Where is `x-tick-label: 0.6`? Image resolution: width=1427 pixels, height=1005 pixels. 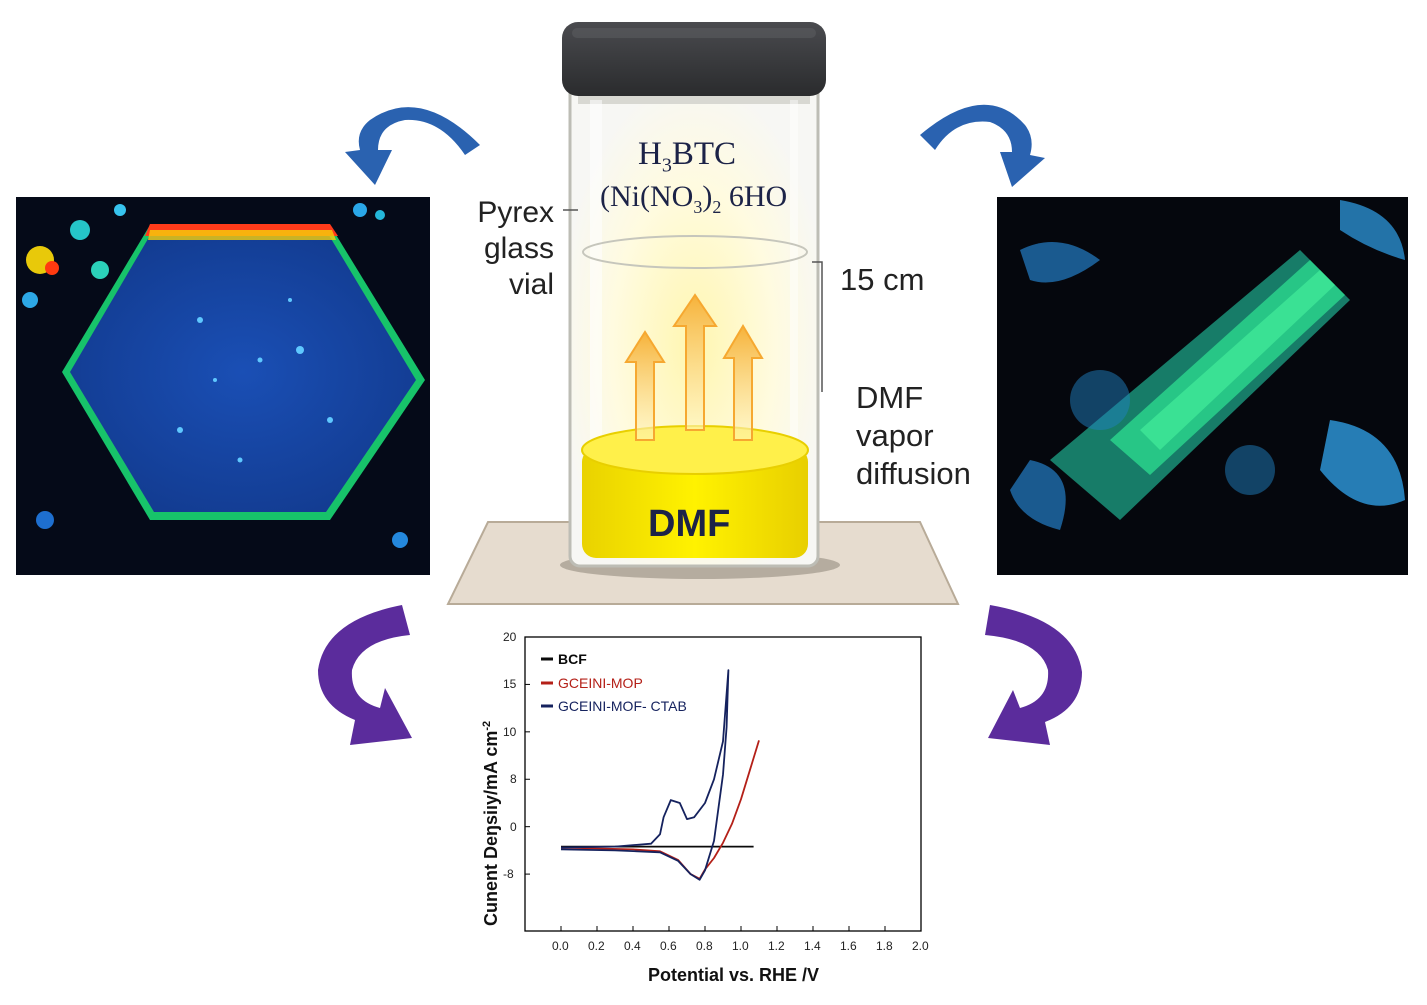
x-tick-label: 0.6 is located at coordinates (668, 946).